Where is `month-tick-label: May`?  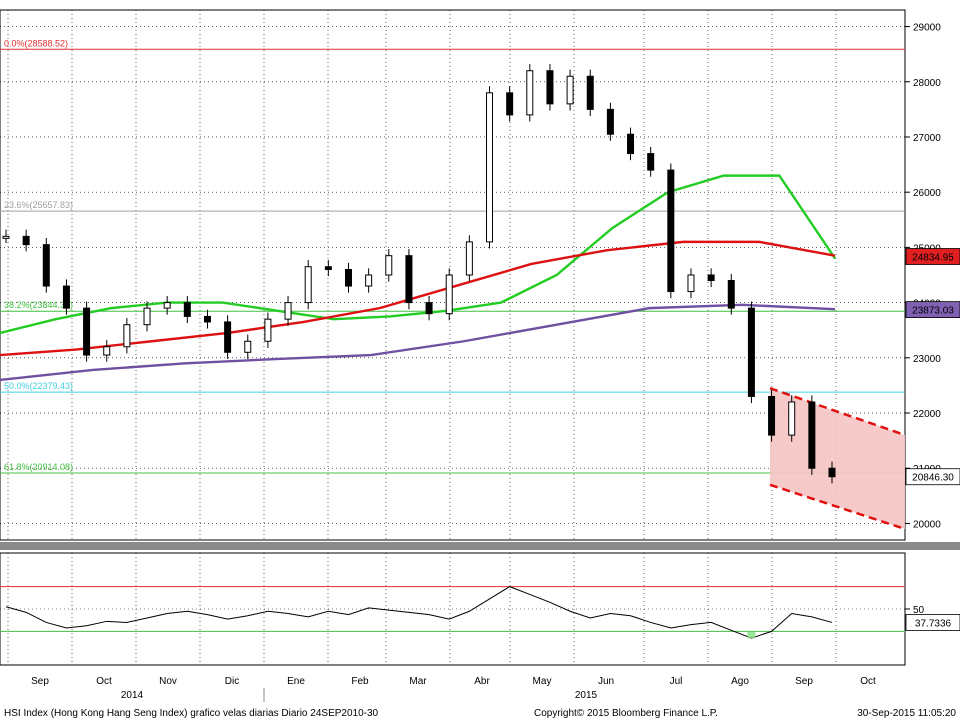
month-tick-label: May is located at coordinates (542, 681).